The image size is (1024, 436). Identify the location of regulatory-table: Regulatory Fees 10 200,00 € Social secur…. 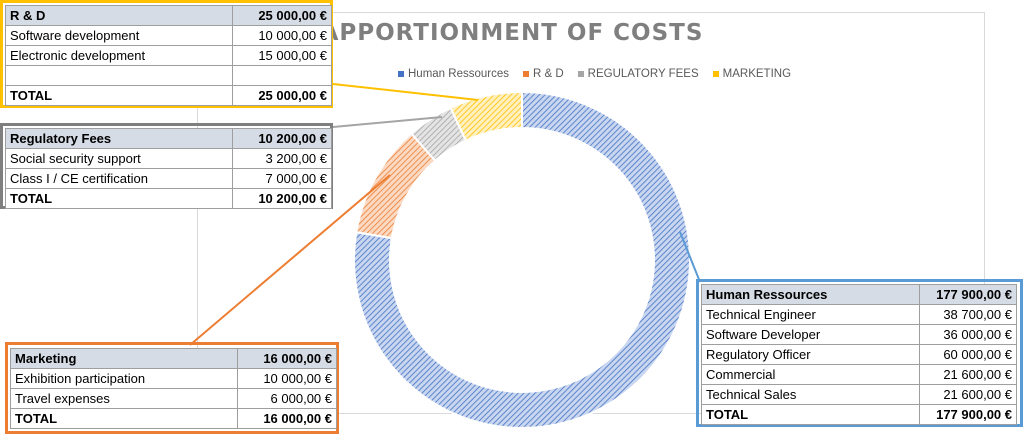
(168, 168).